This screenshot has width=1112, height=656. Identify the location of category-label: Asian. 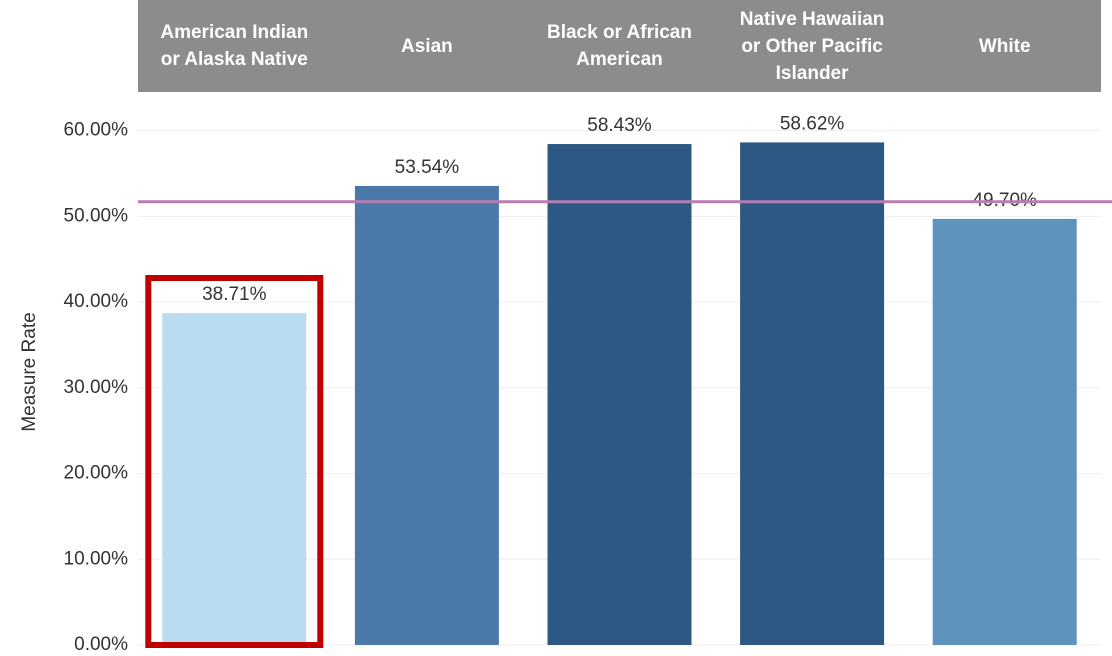
(427, 46).